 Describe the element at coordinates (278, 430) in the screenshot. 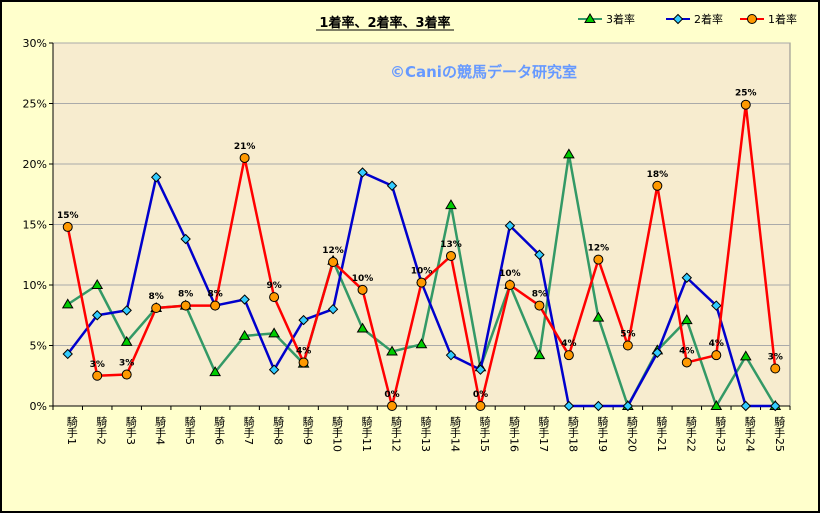

I see `x-tick-label: 騎手8` at that location.